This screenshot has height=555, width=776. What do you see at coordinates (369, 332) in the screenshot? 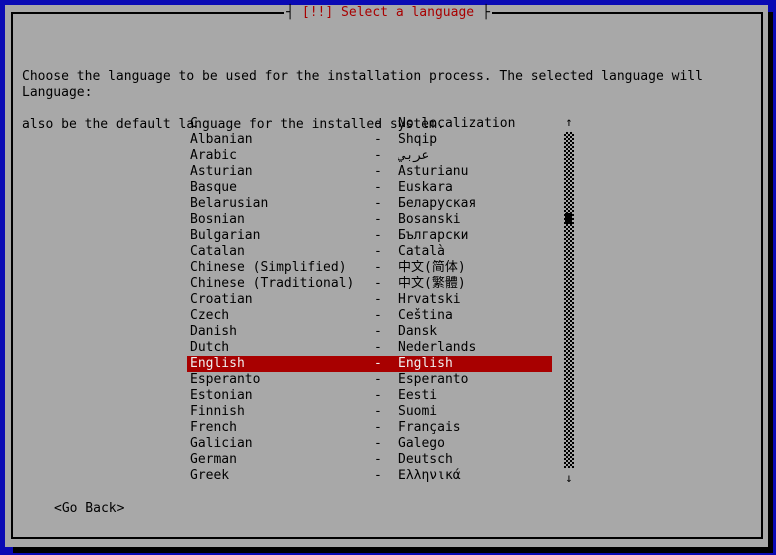
I see `language-list-item: Danish - Dansk` at bounding box center [369, 332].